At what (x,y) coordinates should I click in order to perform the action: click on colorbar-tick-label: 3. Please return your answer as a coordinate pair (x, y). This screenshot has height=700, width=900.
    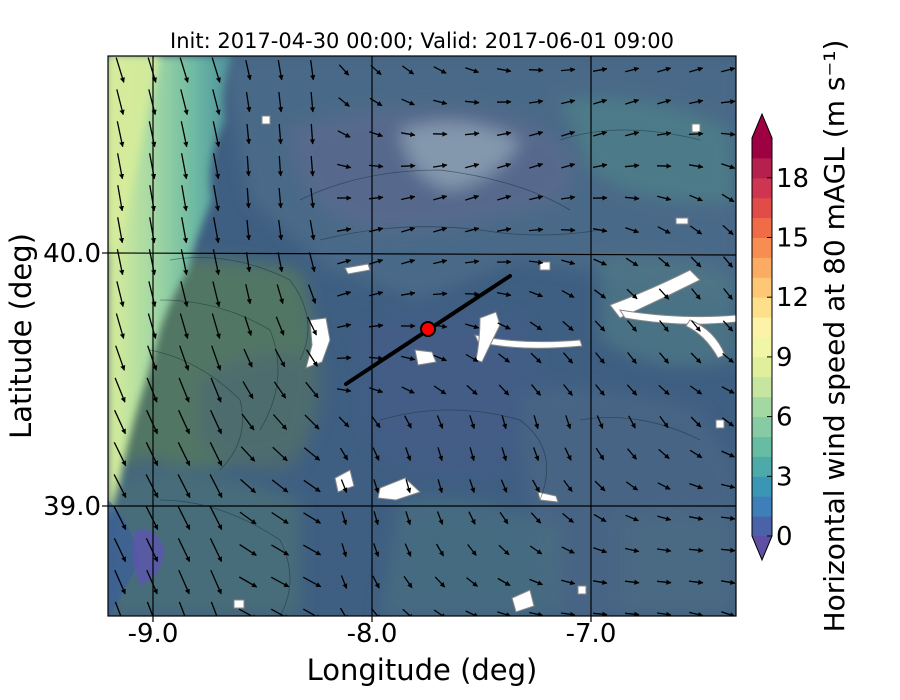
    Looking at the image, I should click on (784, 477).